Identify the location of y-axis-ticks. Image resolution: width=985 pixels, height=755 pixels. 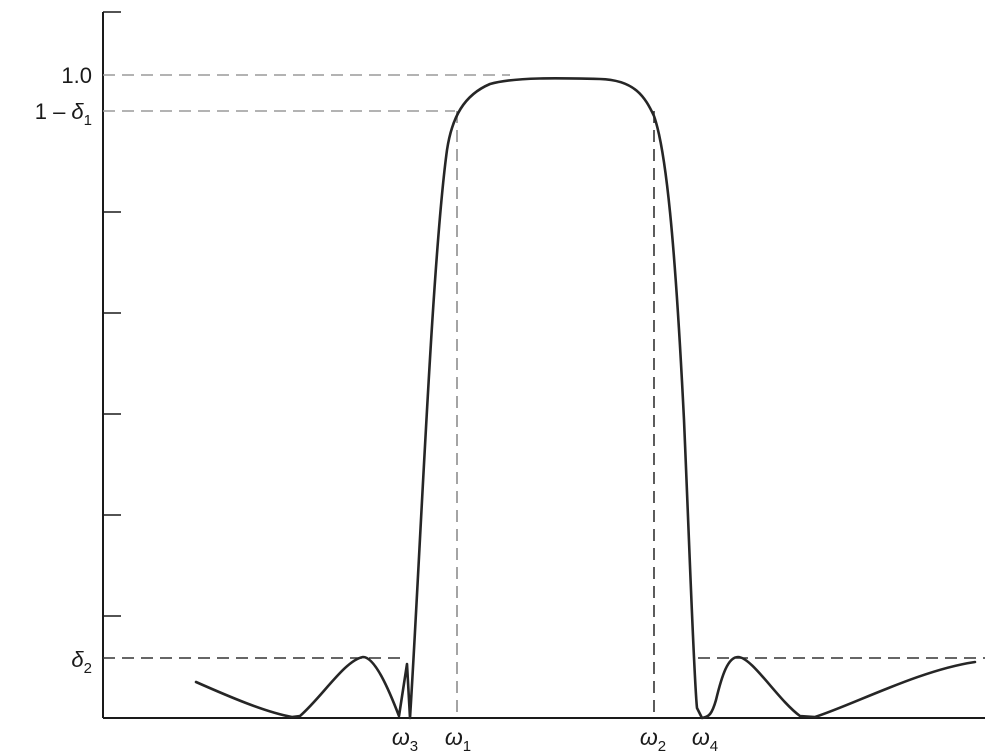
(112, 314).